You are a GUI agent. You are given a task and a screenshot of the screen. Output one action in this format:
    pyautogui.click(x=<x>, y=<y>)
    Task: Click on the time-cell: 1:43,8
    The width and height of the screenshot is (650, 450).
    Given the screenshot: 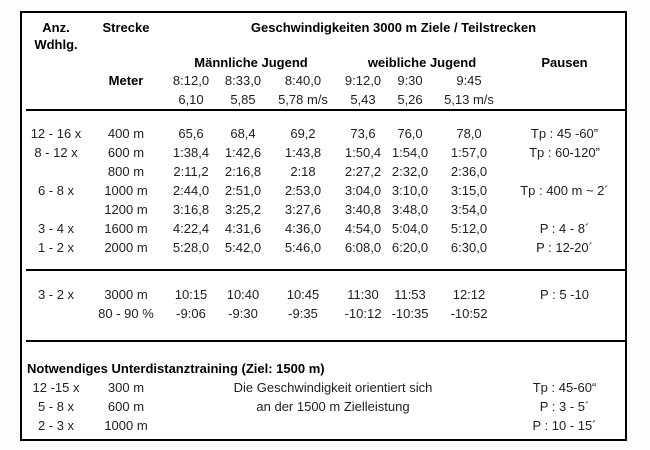 What is the action you would take?
    pyautogui.click(x=303, y=152)
    